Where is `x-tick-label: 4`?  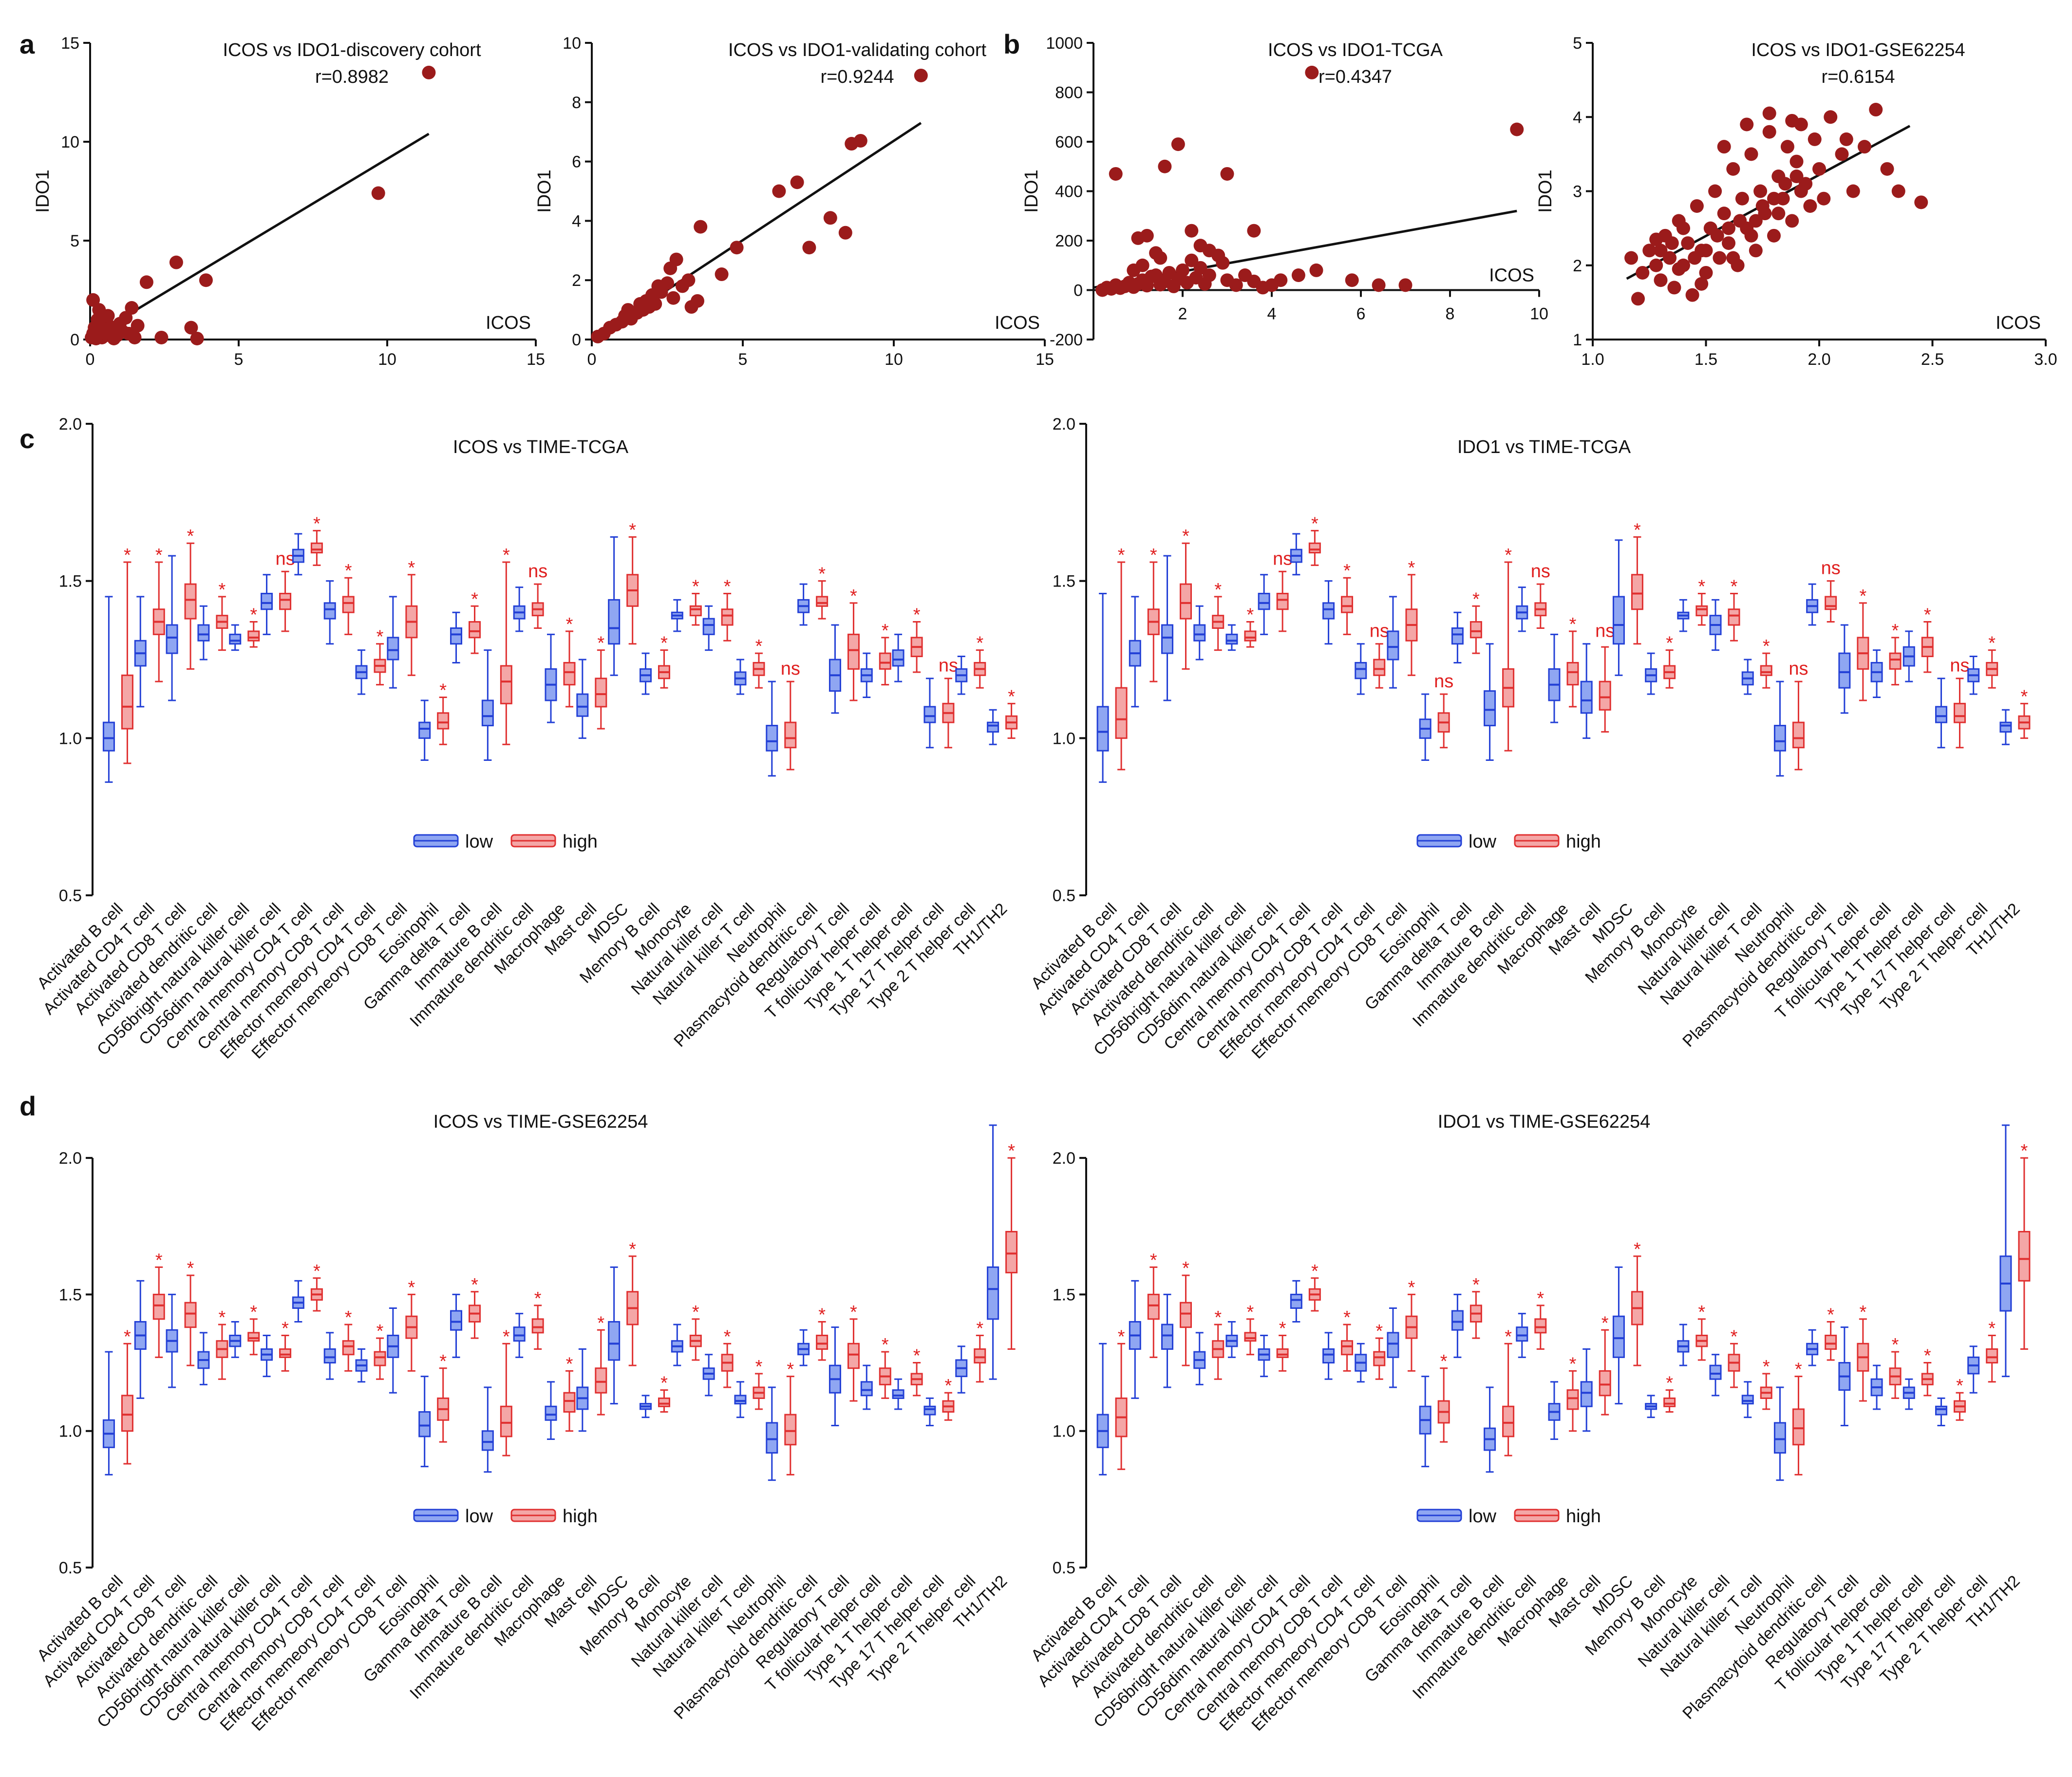
x-tick-label: 4 is located at coordinates (1272, 314).